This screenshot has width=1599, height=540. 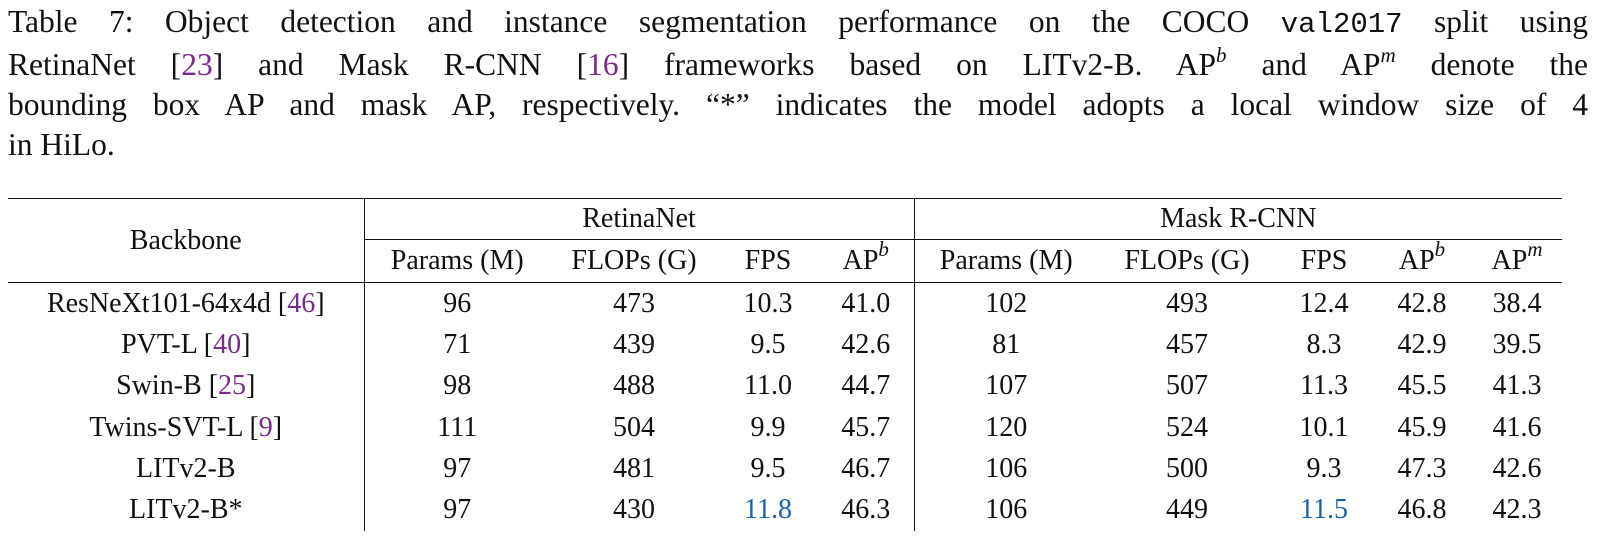 I want to click on maskrcnn-group-header: Mask R-CNN, so click(x=1237, y=219).